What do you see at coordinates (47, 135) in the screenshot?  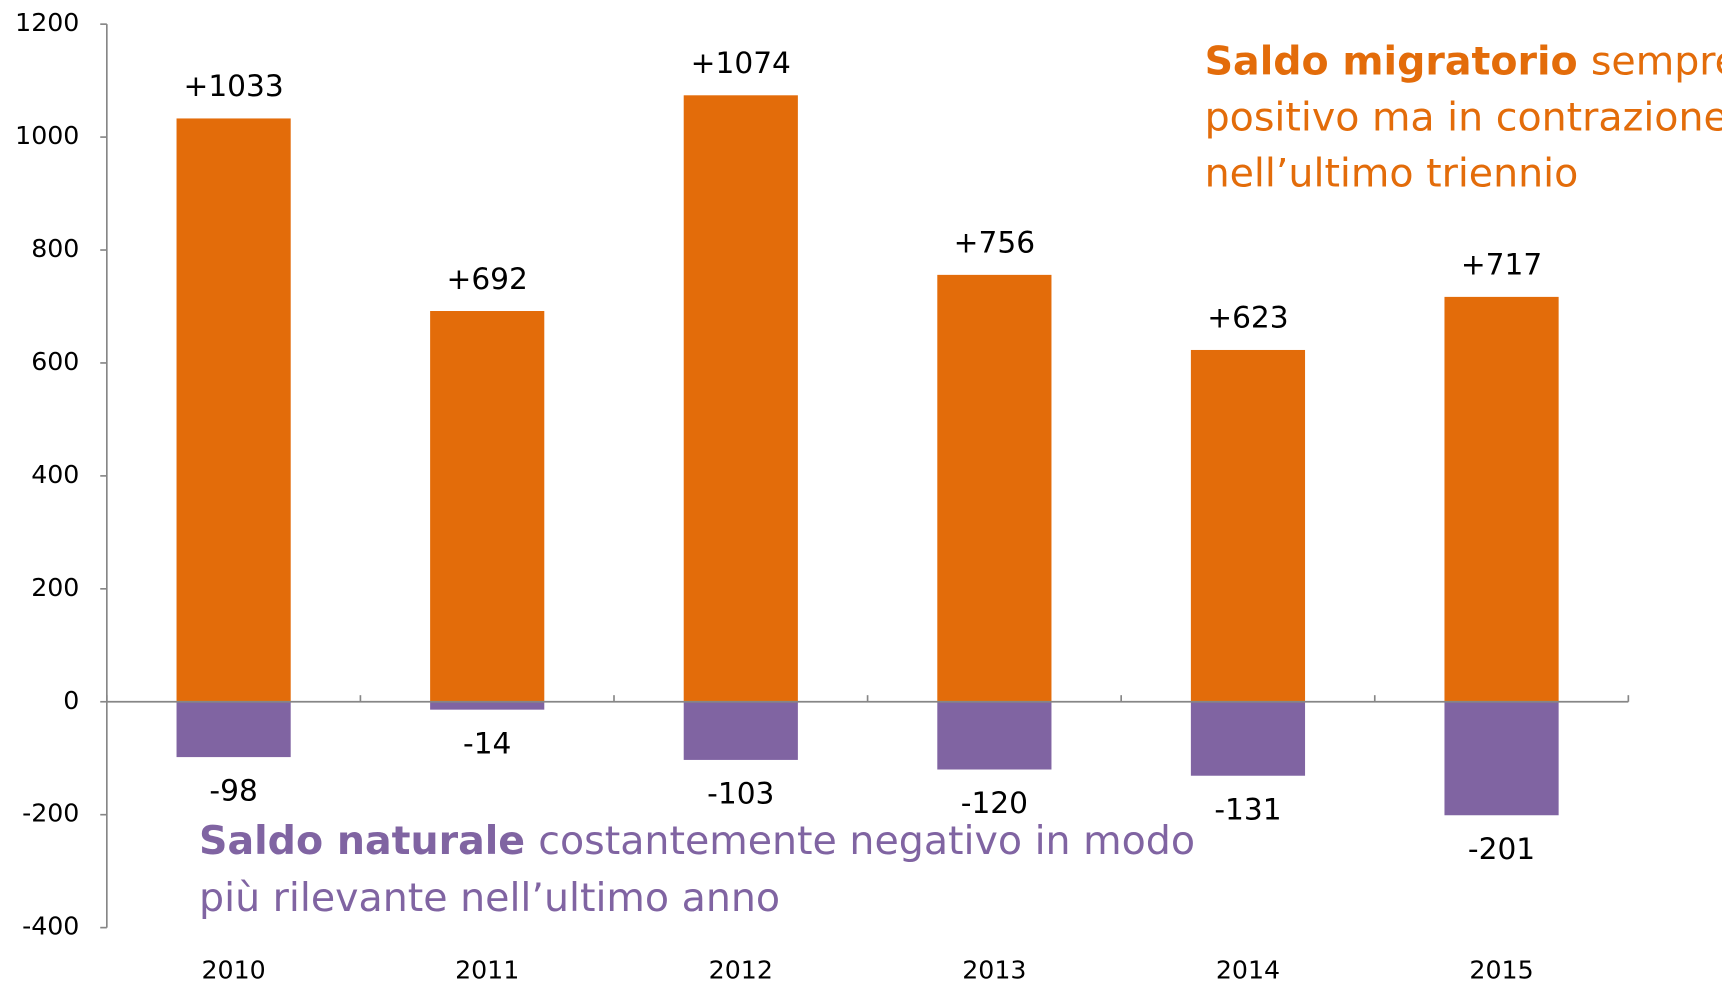 I see `y-tick-label: 1000` at bounding box center [47, 135].